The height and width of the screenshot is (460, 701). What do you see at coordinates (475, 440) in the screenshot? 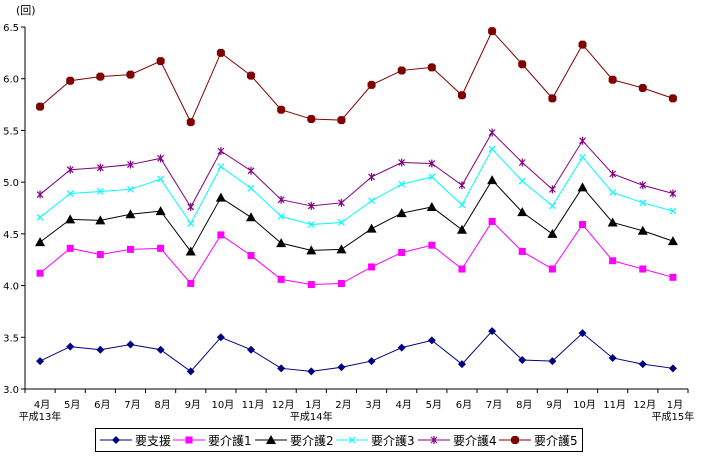
I see `legend-label: 要介護4` at bounding box center [475, 440].